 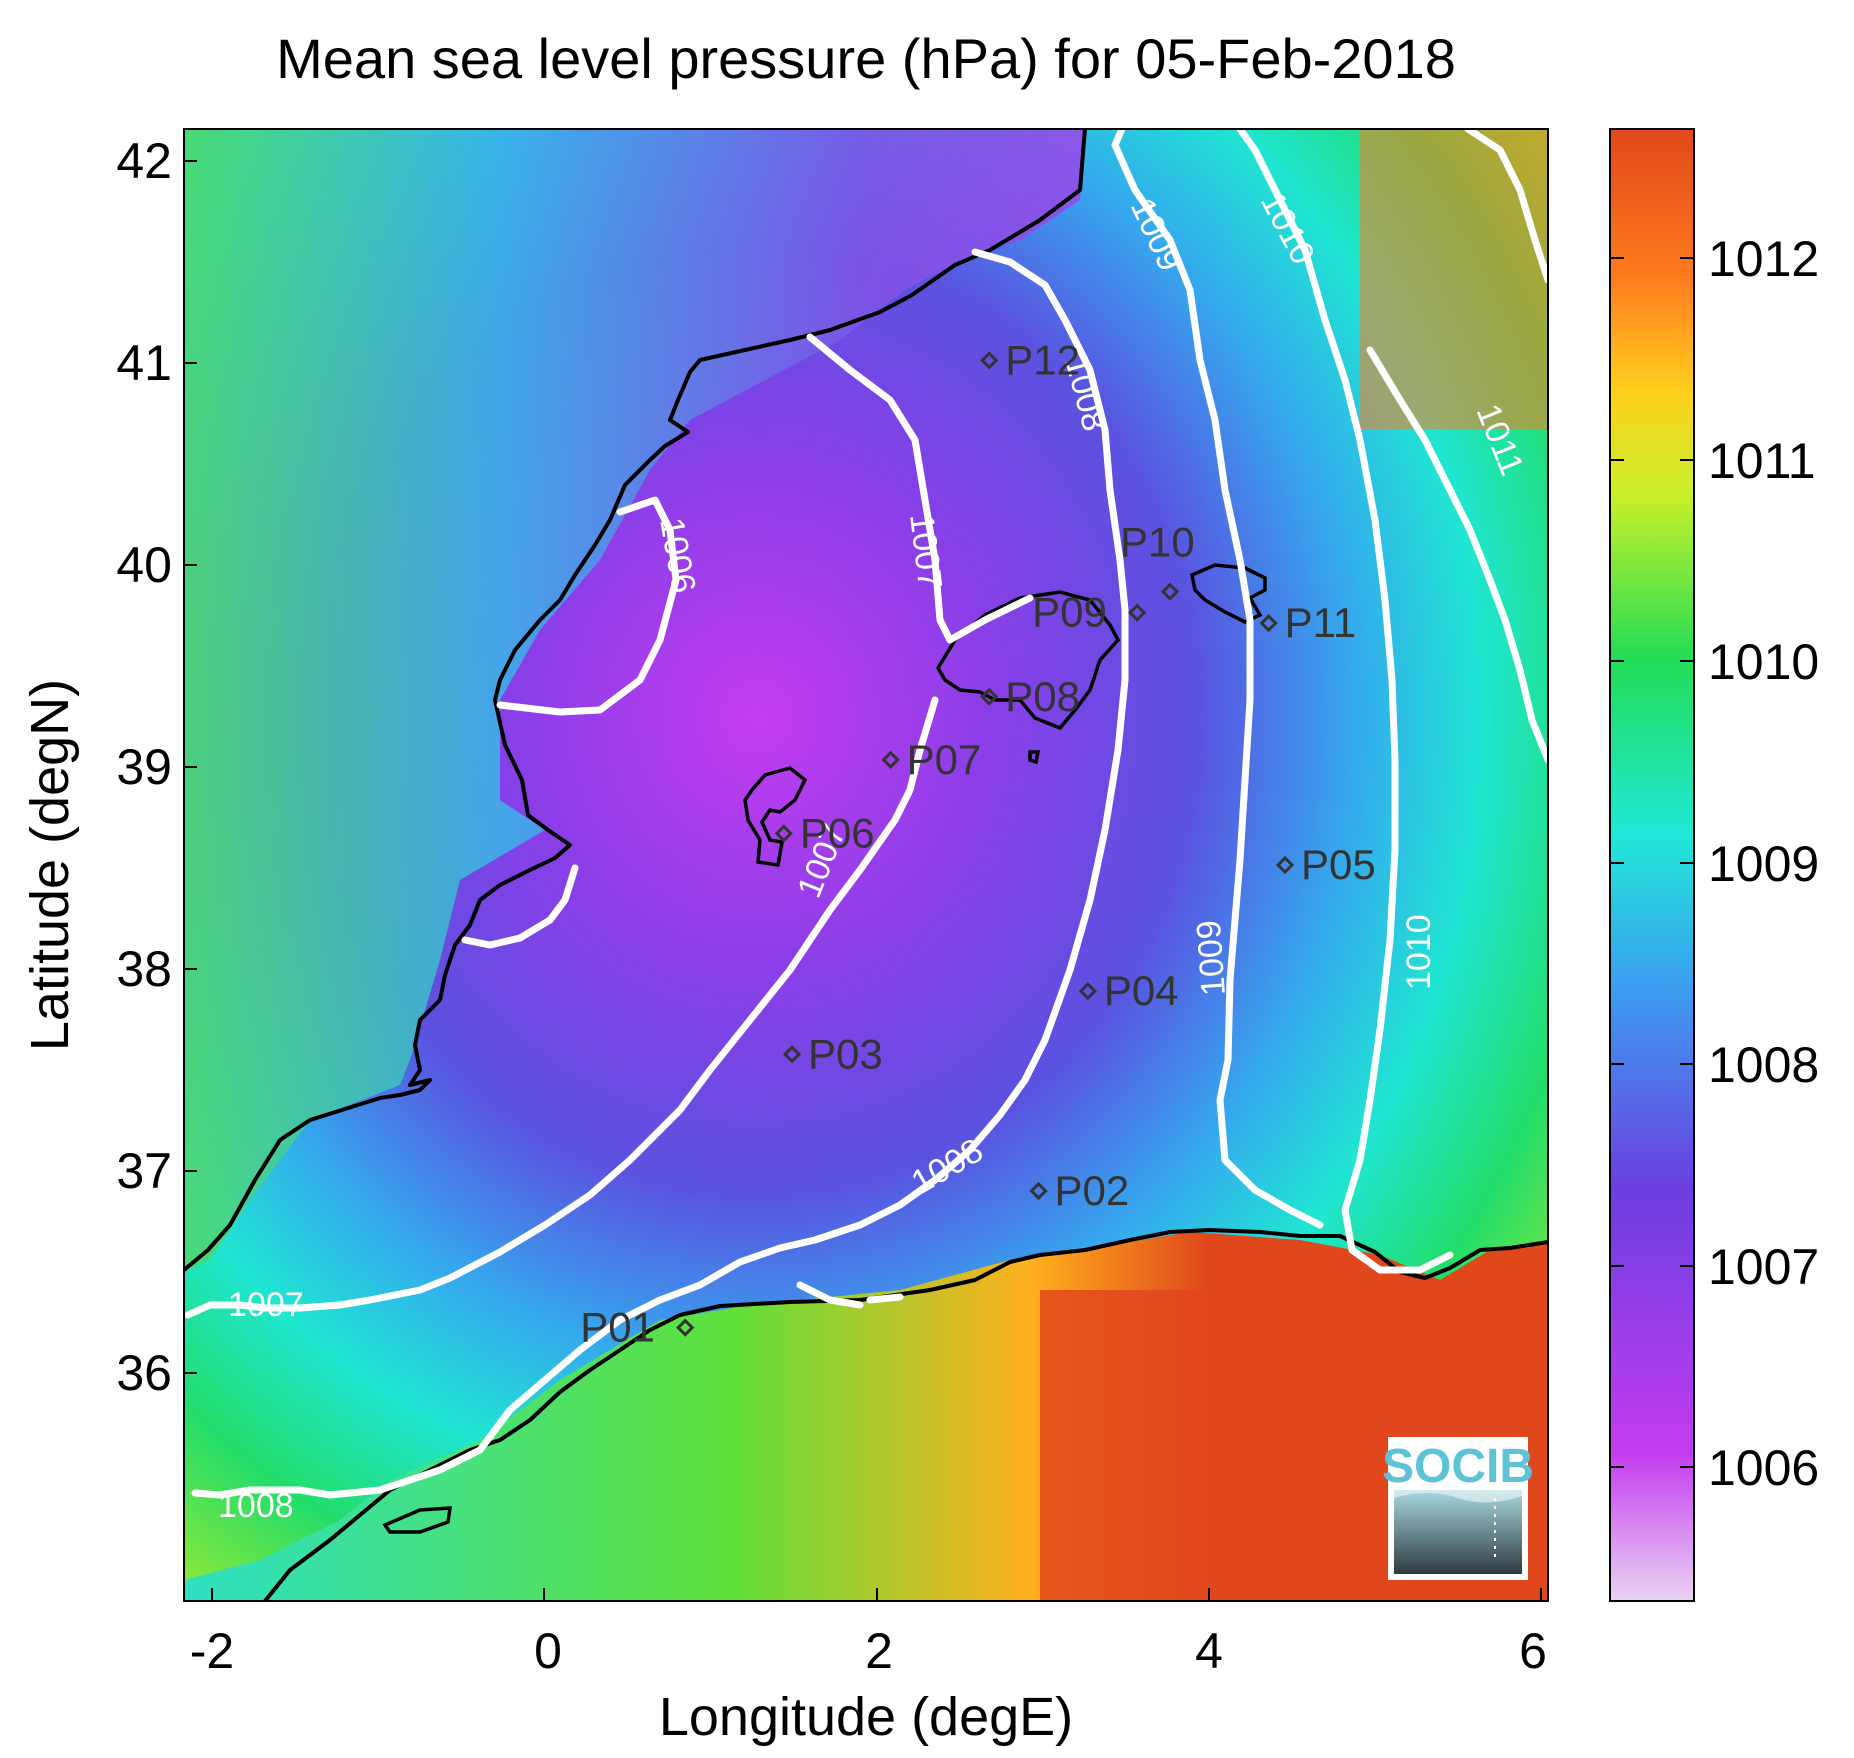 What do you see at coordinates (1157, 542) in the screenshot?
I see `station-label: P10` at bounding box center [1157, 542].